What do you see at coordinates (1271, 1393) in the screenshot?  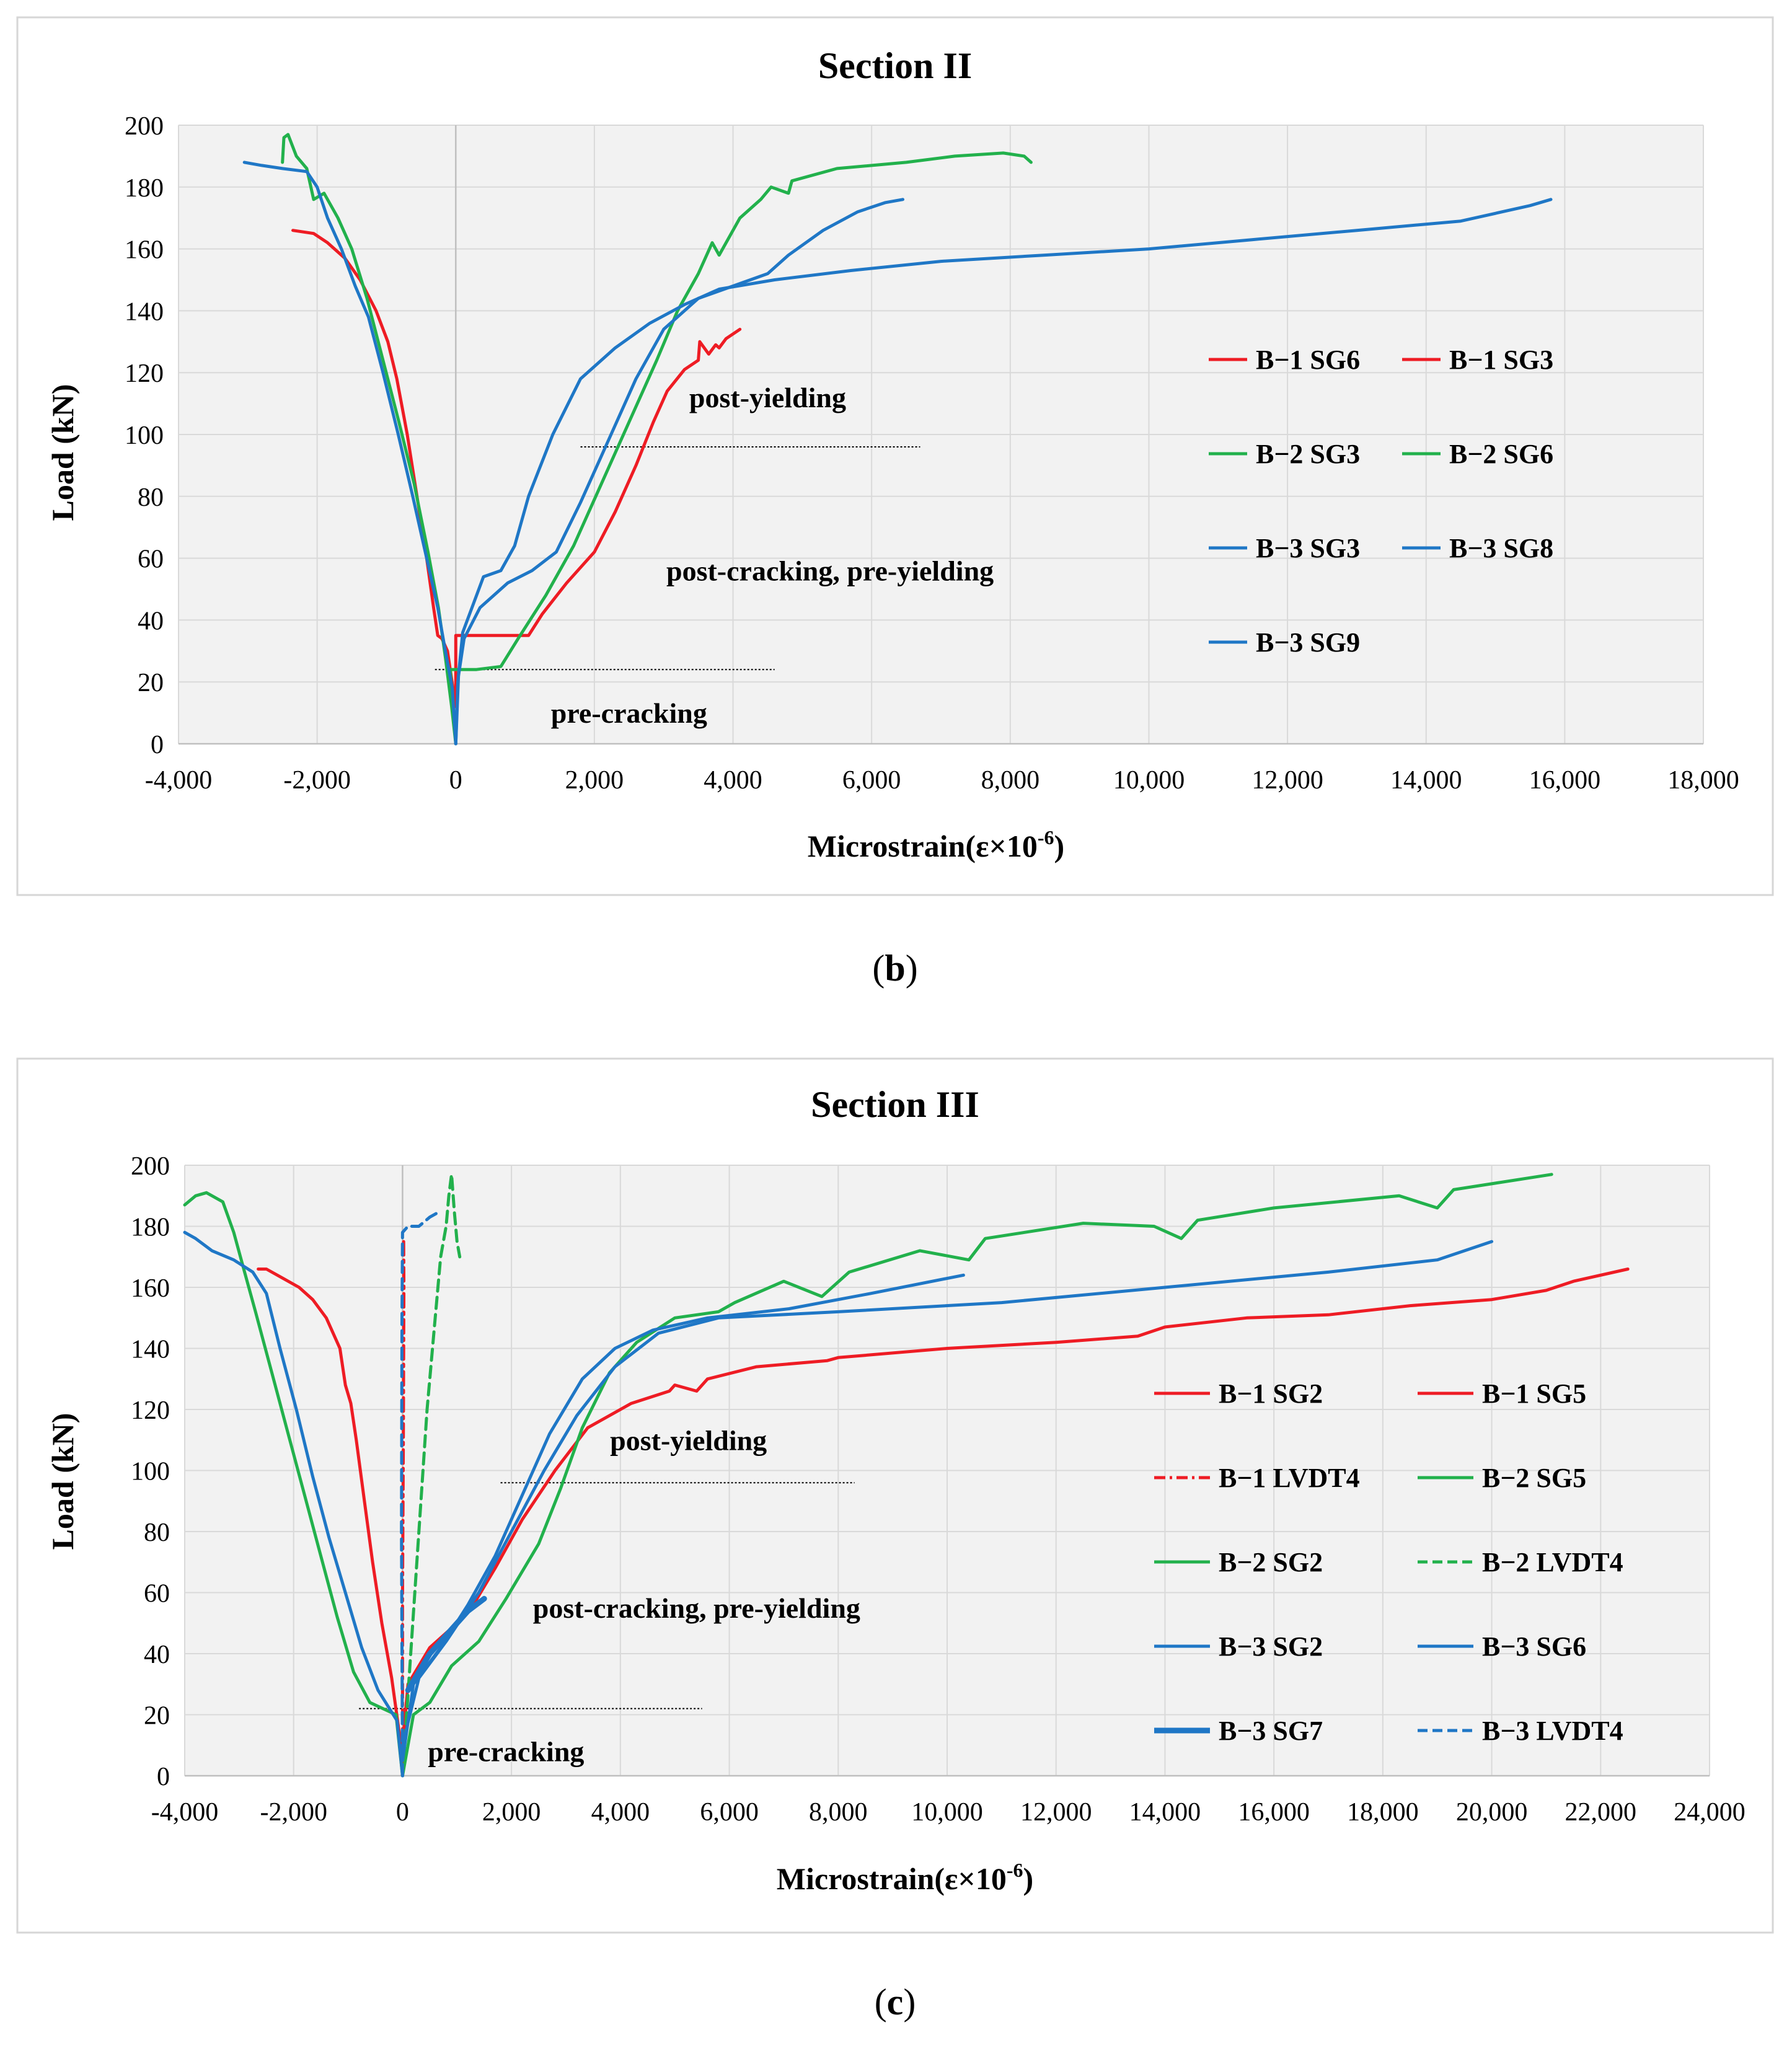 I see `legend-label-b-1-sg2: B−1 SG2` at bounding box center [1271, 1393].